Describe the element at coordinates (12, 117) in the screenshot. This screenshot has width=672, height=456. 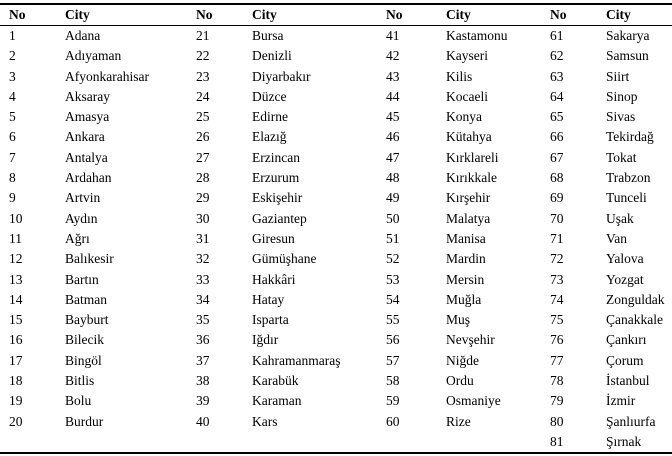
I see `no-cell: 5` at that location.